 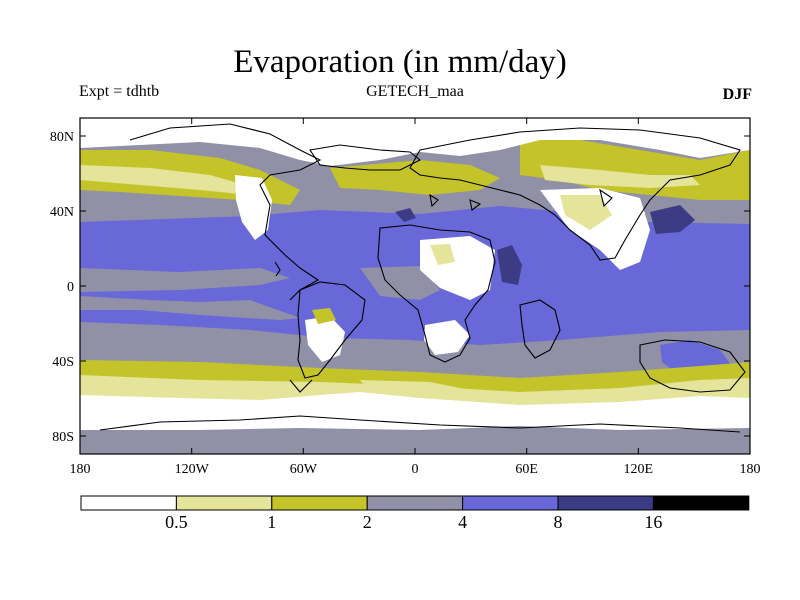 I want to click on field-8-16-arabian, so click(x=509, y=265).